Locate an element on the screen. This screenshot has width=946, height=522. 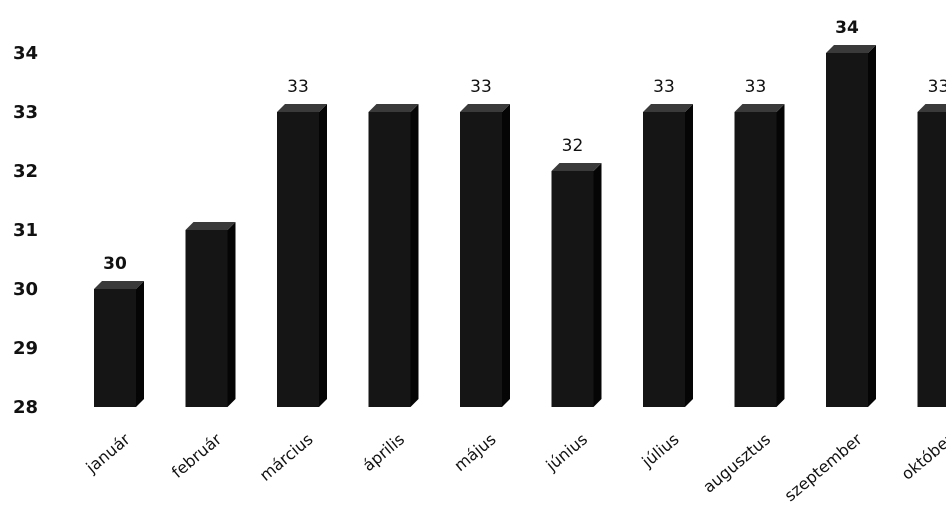
y-tick-label: 31 is located at coordinates (25, 230).